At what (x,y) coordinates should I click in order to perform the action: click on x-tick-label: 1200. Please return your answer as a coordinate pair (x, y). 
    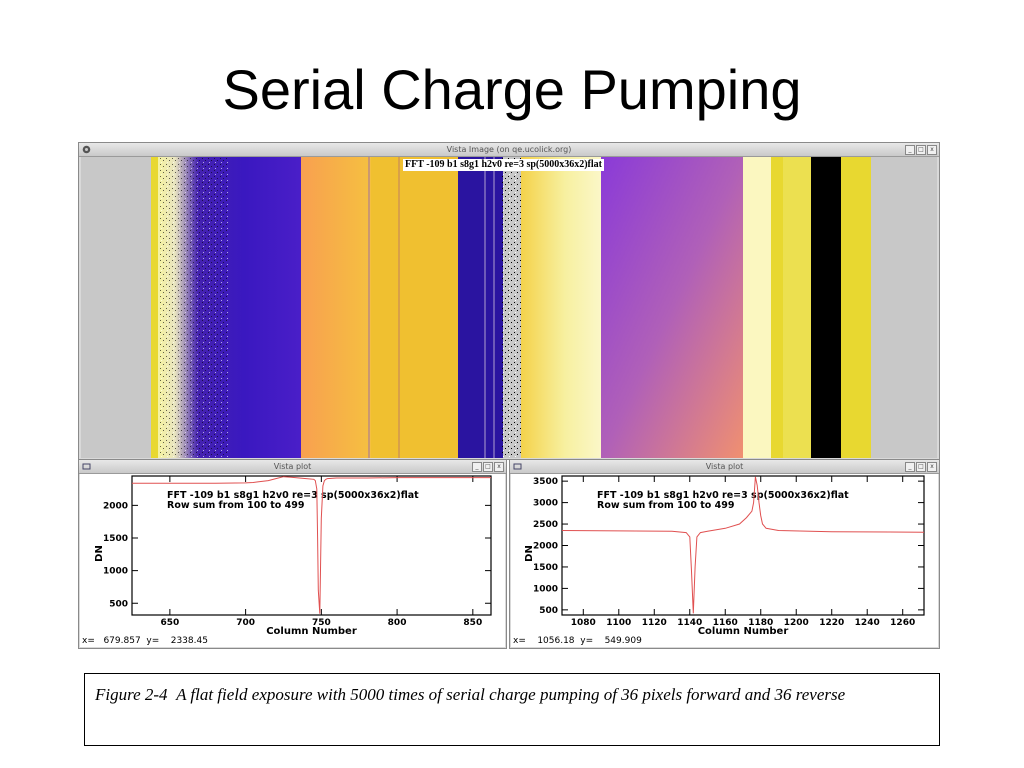
    Looking at the image, I should click on (796, 623).